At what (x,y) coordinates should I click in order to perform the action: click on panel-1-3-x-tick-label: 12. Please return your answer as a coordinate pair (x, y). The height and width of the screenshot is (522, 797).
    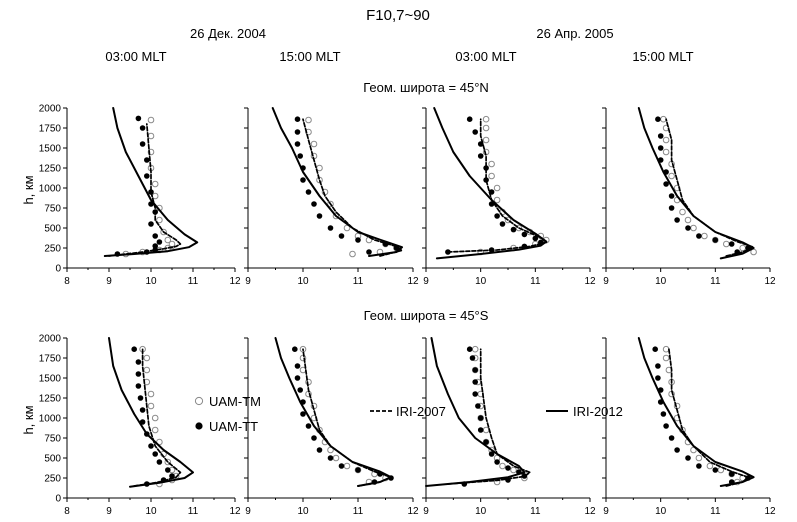
    Looking at the image, I should click on (590, 281).